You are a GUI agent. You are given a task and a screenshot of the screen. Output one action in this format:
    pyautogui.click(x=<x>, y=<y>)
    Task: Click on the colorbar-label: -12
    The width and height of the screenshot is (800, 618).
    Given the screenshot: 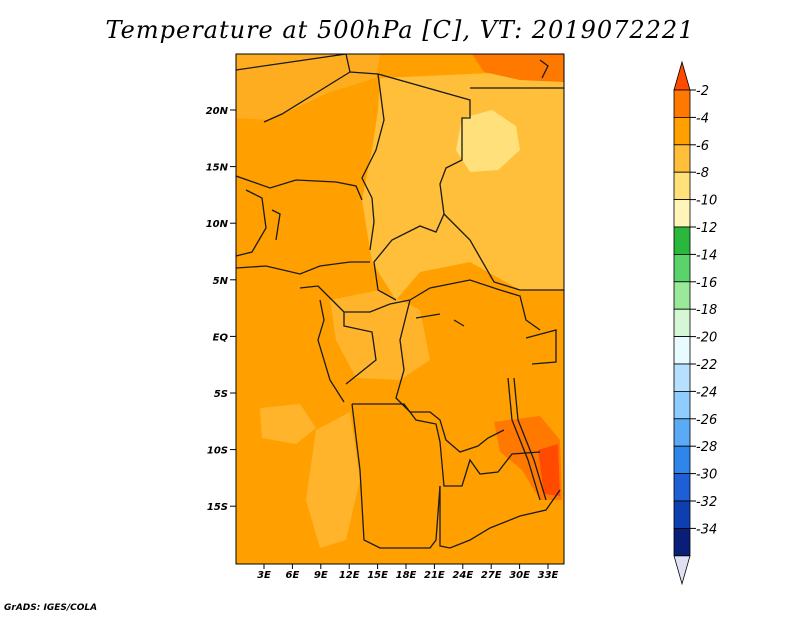 What is the action you would take?
    pyautogui.click(x=706, y=228)
    